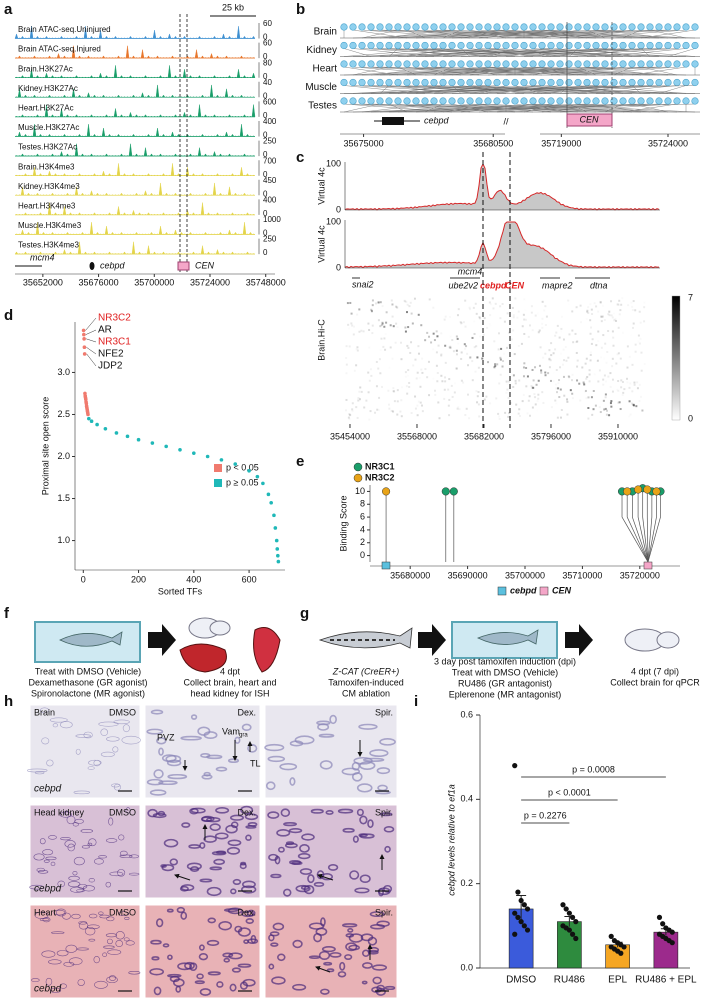 The height and width of the screenshot is (1000, 705). Describe the element at coordinates (88, 693) in the screenshot. I see `caption: Spironolactone (MR agonist)` at that location.